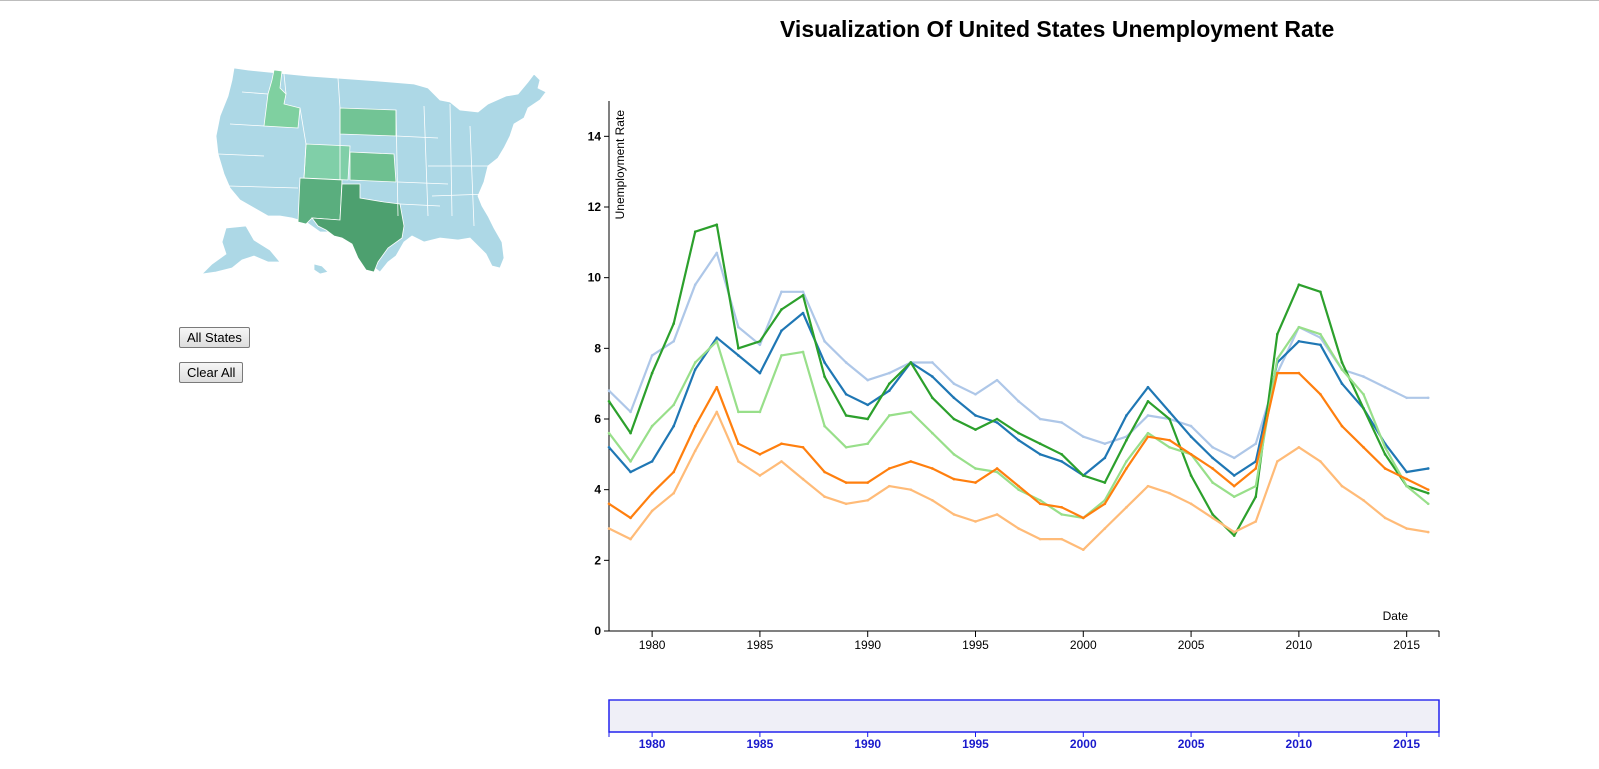 The height and width of the screenshot is (769, 1599). I want to click on state-kansas, so click(373, 167).